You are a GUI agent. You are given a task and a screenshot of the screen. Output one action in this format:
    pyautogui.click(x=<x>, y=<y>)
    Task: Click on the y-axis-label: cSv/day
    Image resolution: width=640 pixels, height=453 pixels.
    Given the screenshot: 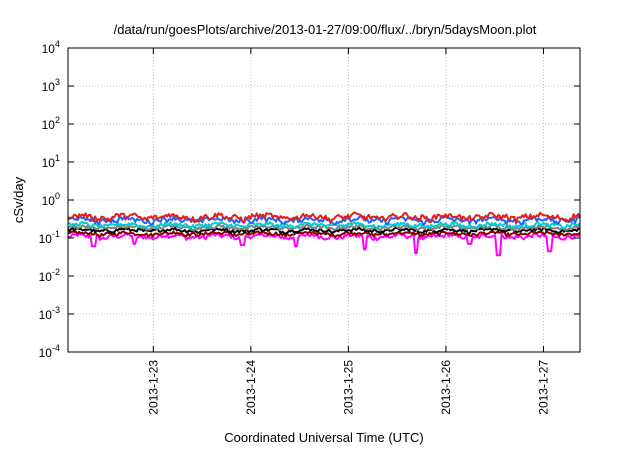 What is the action you would take?
    pyautogui.click(x=18, y=199)
    